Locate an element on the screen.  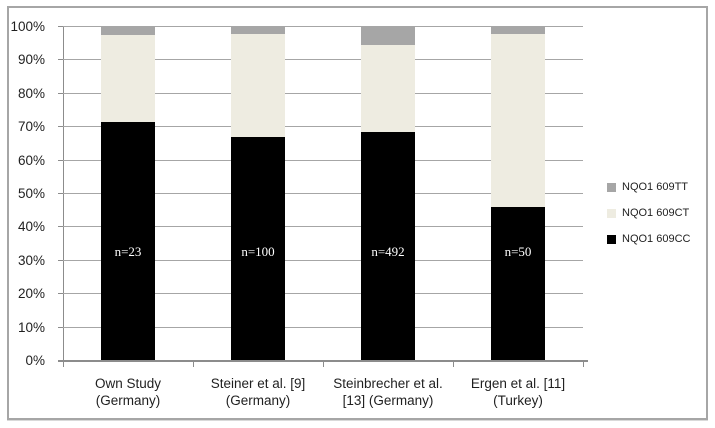
stacked-bar-1: n=23 is located at coordinates (128, 194).